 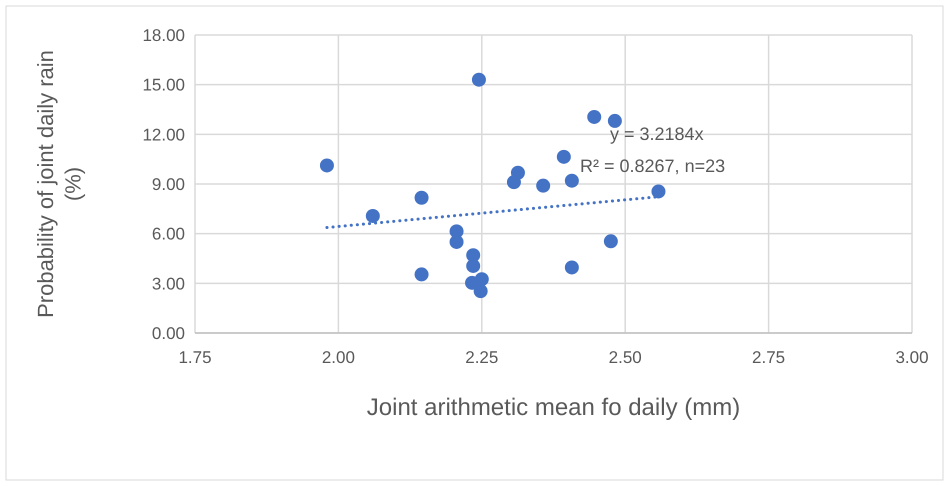 What do you see at coordinates (553, 407) in the screenshot?
I see `x-axis-title: Joint arithmetic mean fo daily (mm)` at bounding box center [553, 407].